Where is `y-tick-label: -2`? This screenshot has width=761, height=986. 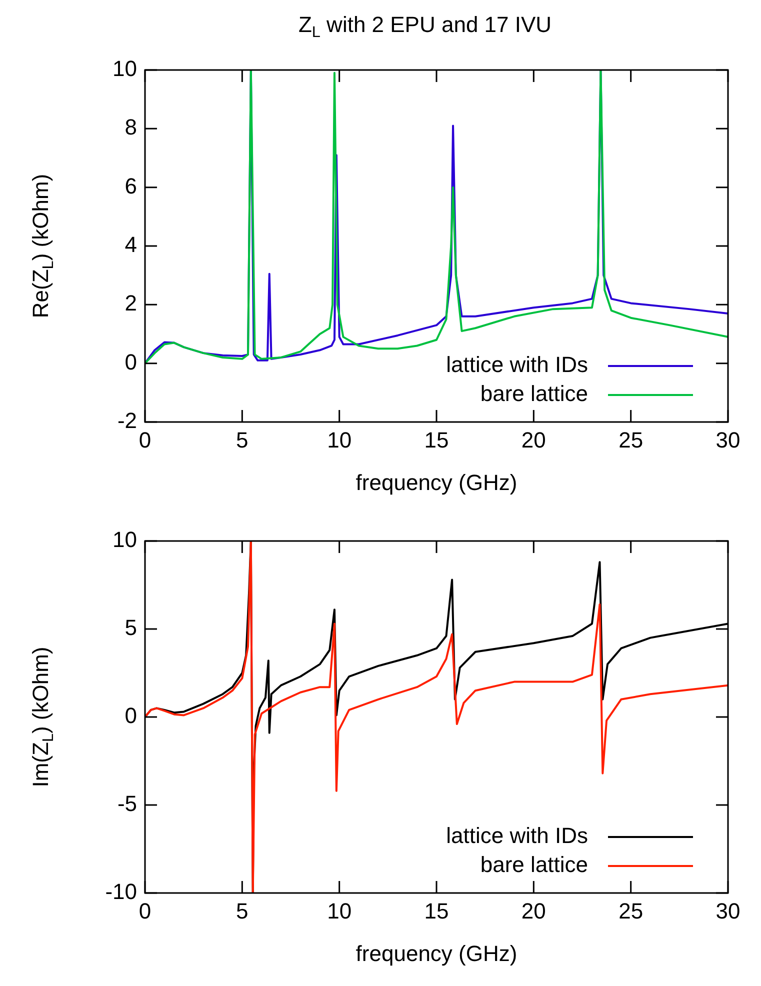 y-tick-label: -2 is located at coordinates (127, 421).